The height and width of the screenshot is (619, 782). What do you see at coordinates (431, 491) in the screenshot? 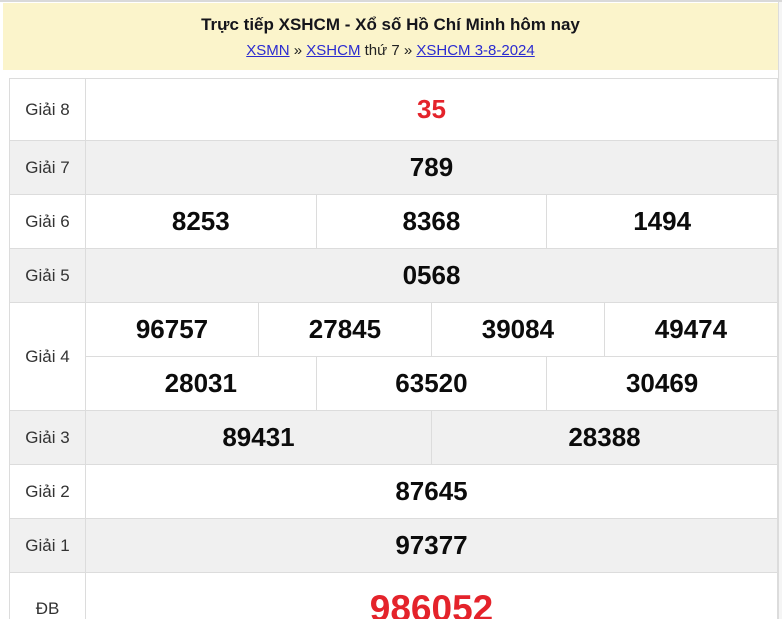
I see `prize-number: 87645` at bounding box center [431, 491].